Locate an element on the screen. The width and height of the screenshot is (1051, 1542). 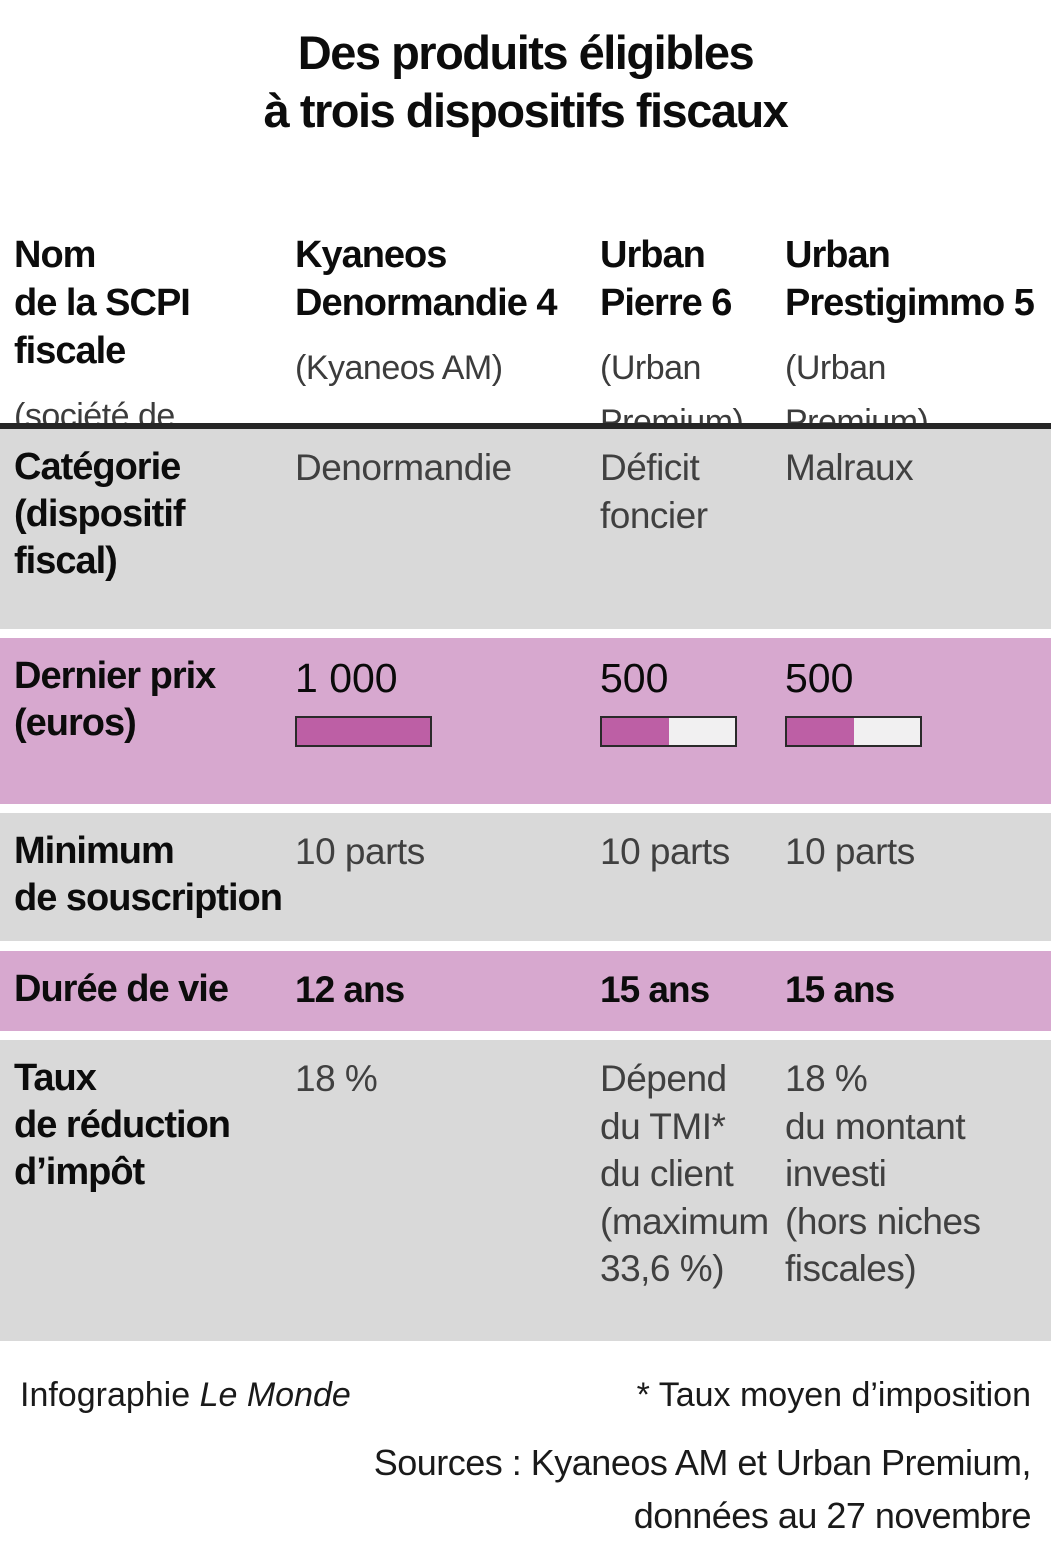
credit-line: Infographie Le Monde is located at coordinates (185, 1395).